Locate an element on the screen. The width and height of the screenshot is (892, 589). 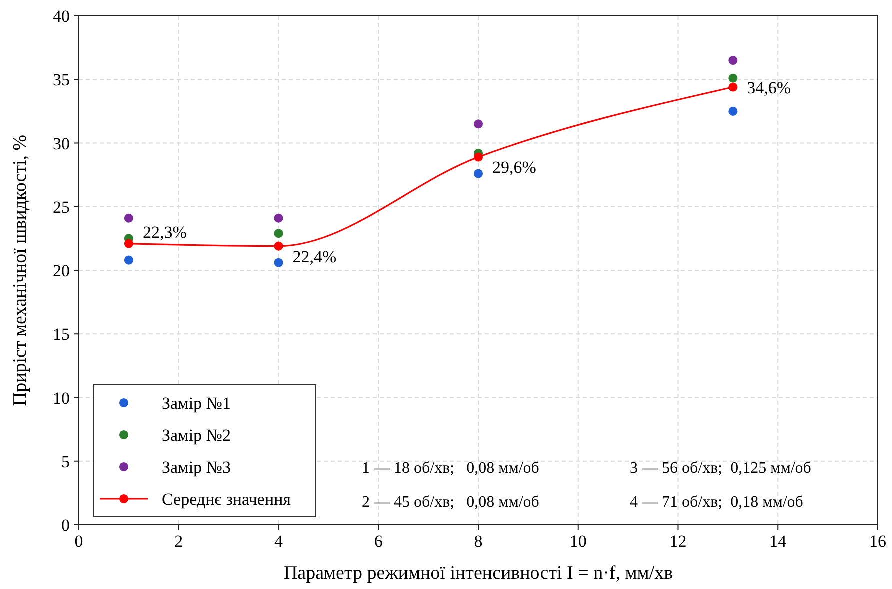
x-tick-label: 4 is located at coordinates (279, 541).